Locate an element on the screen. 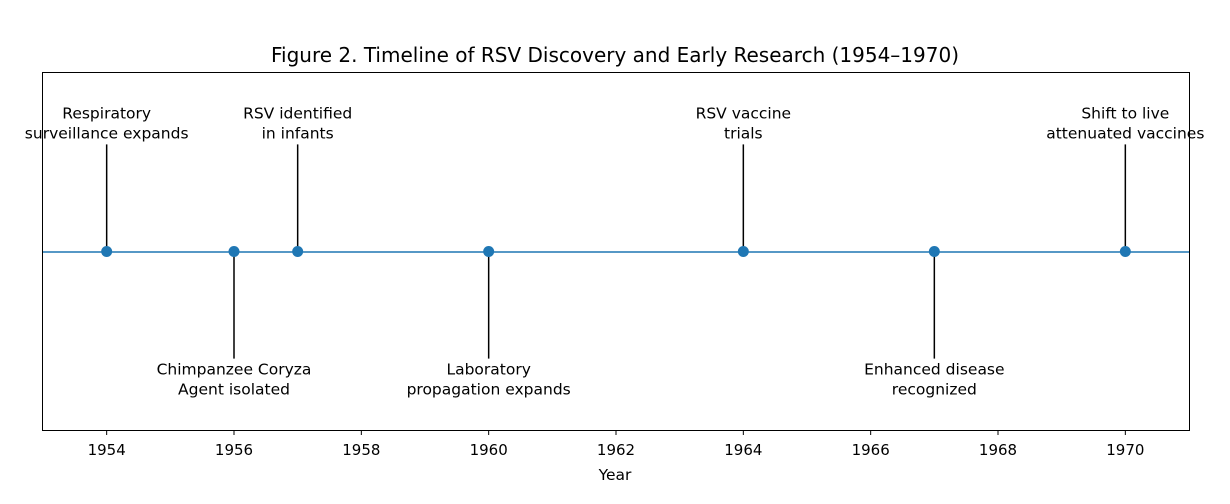 This screenshot has height=504, width=1230. x-tick-label: 1954 is located at coordinates (107, 450).